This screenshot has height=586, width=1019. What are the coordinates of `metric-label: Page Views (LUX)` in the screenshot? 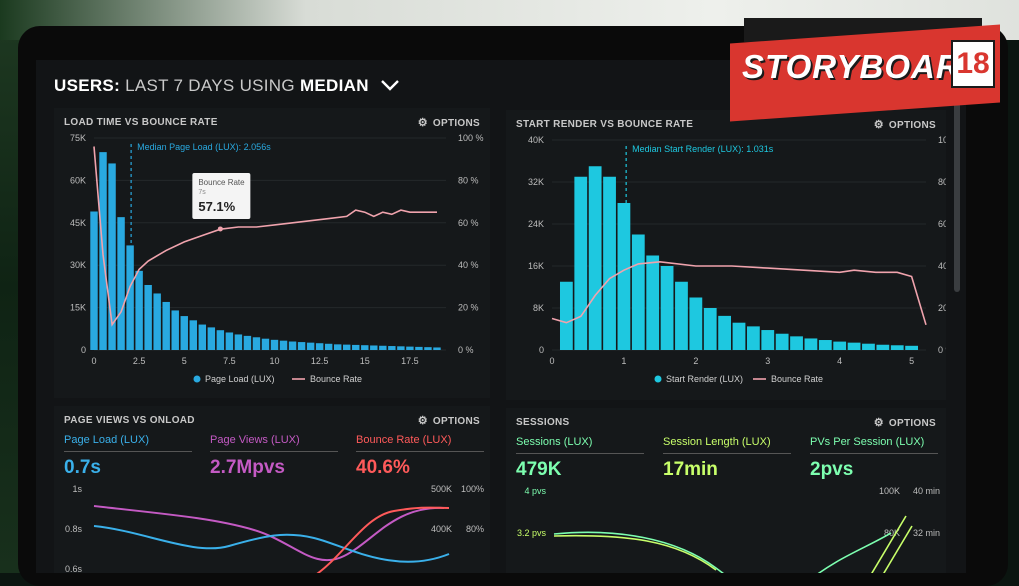 It's located at (255, 440).